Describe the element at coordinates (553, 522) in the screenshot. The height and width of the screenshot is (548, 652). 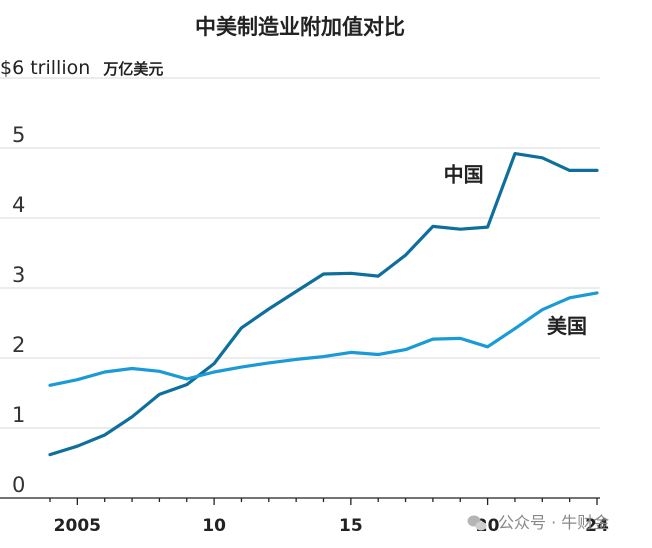
I see `watermark-text: 公众号 · 牛财金` at that location.